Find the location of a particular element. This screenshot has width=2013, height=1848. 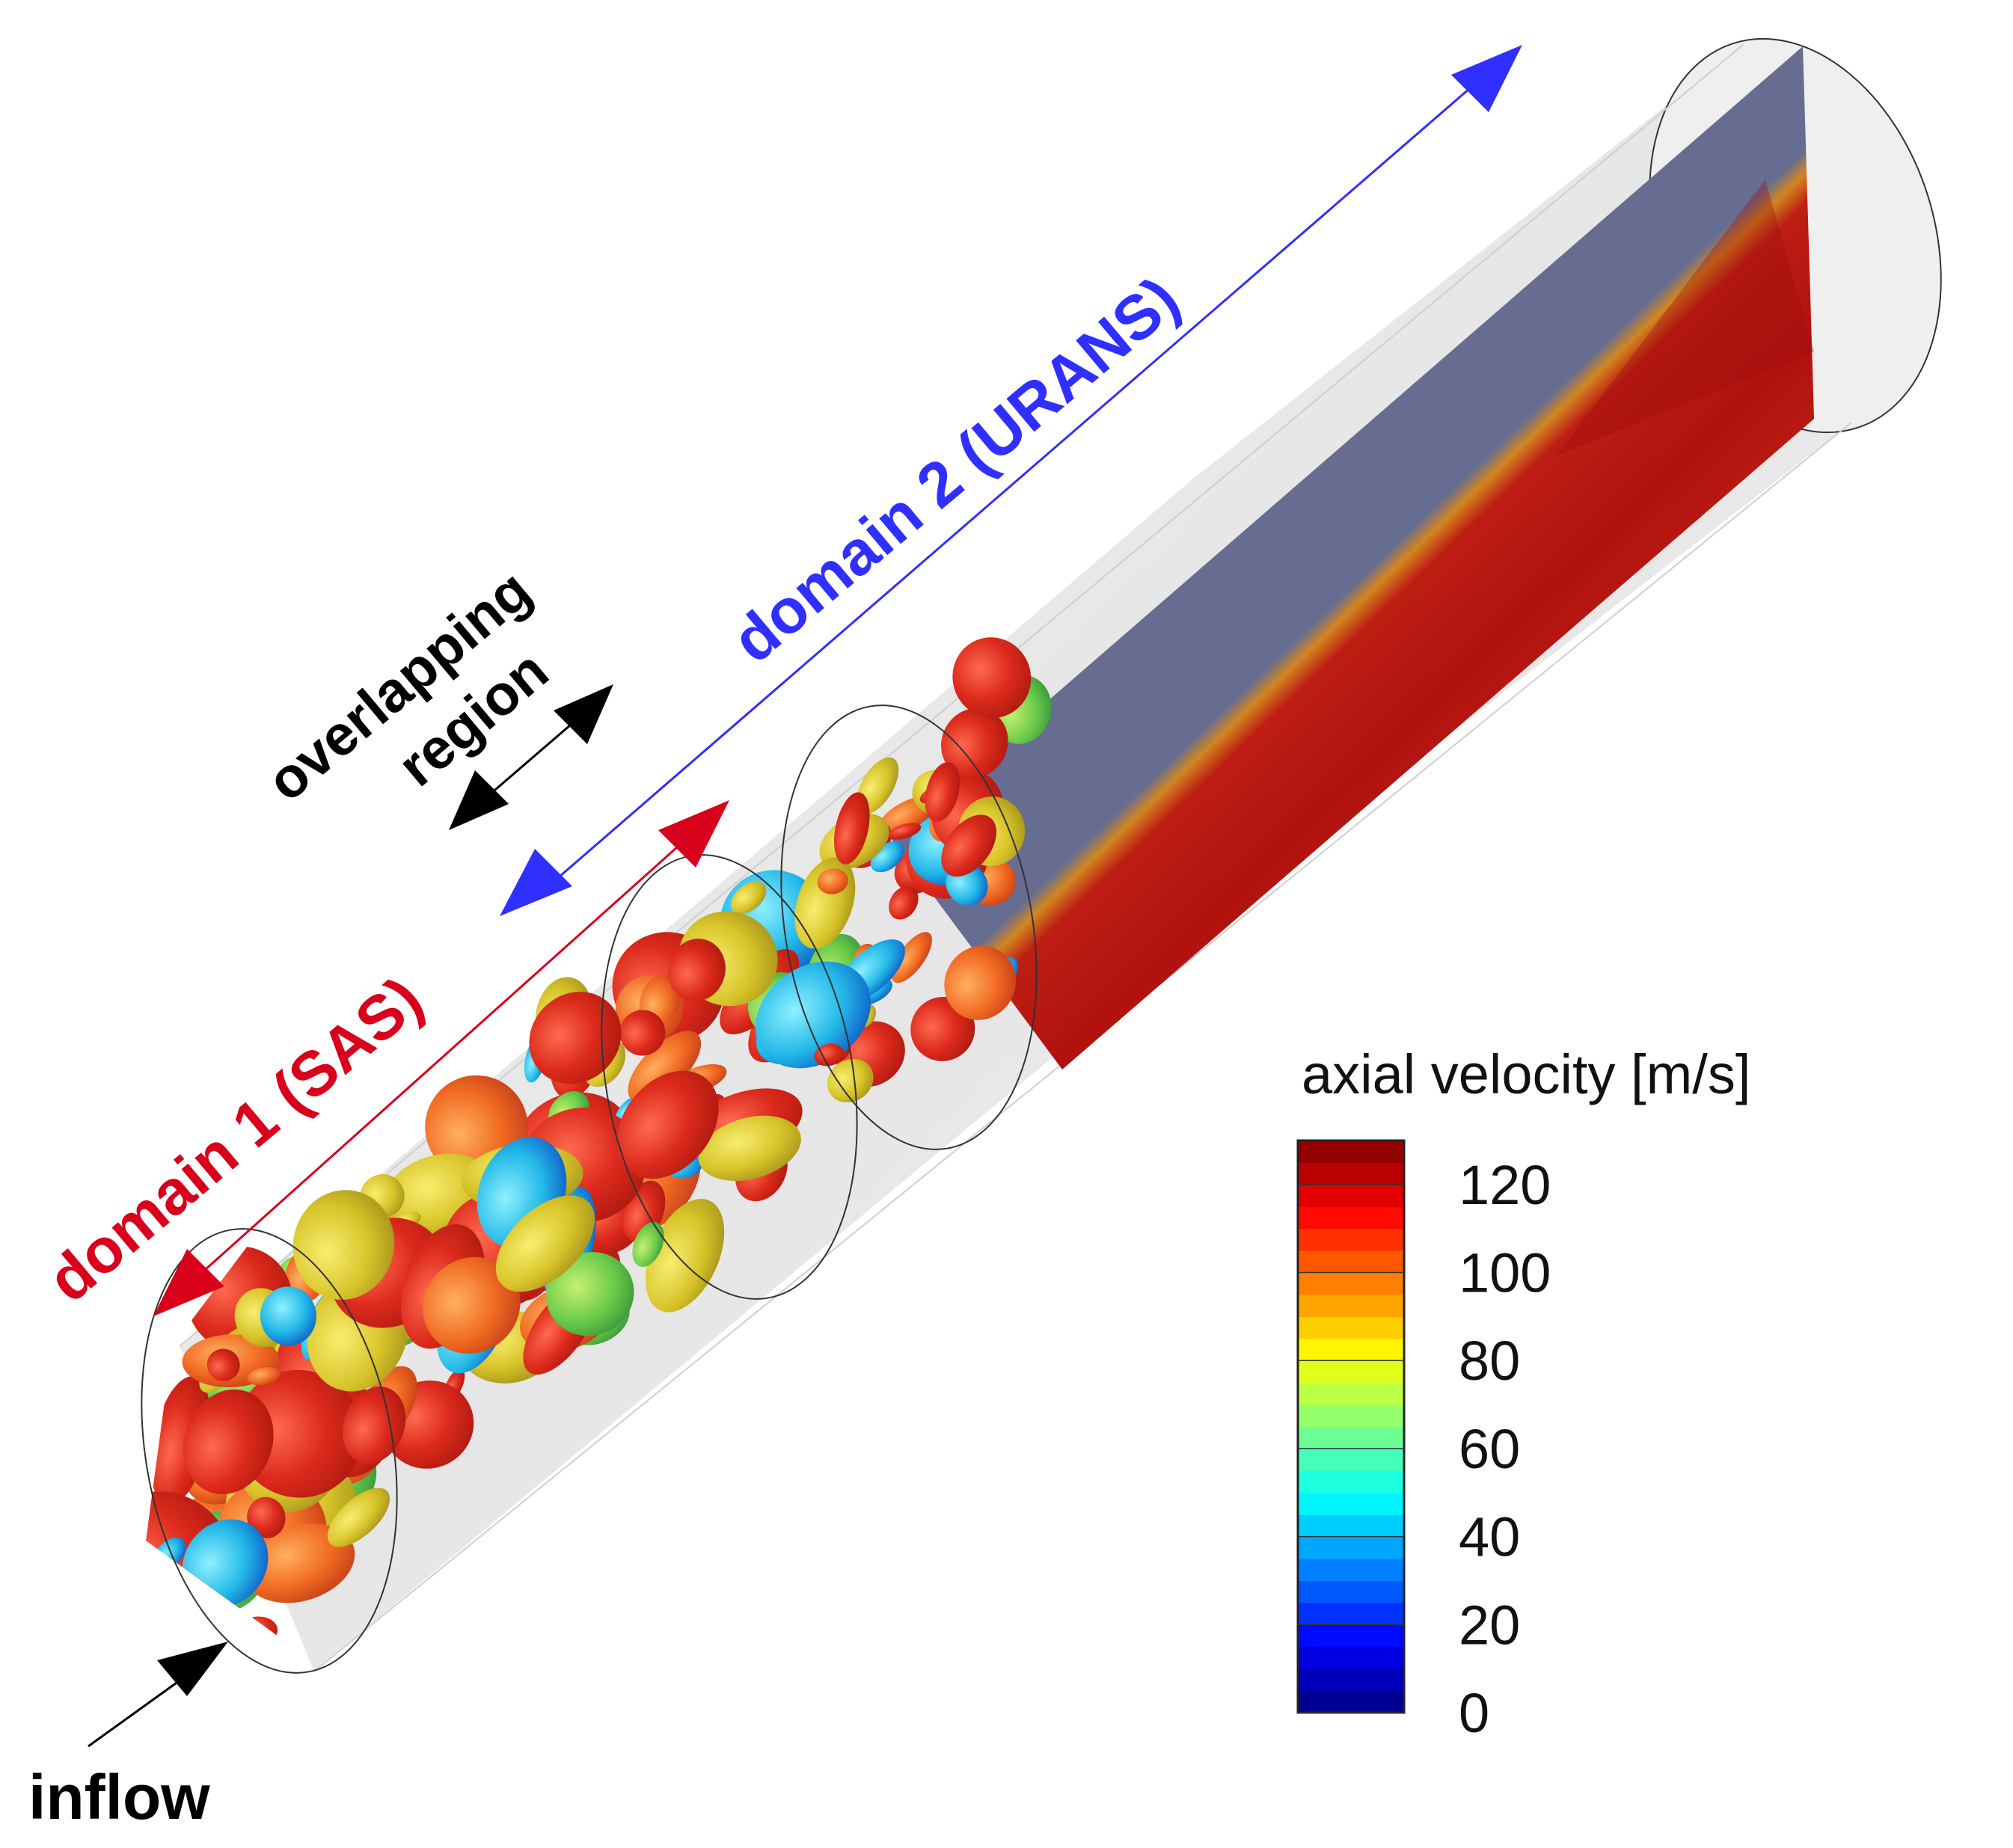

domain2-arrowhead-end is located at coordinates (1486, 78).